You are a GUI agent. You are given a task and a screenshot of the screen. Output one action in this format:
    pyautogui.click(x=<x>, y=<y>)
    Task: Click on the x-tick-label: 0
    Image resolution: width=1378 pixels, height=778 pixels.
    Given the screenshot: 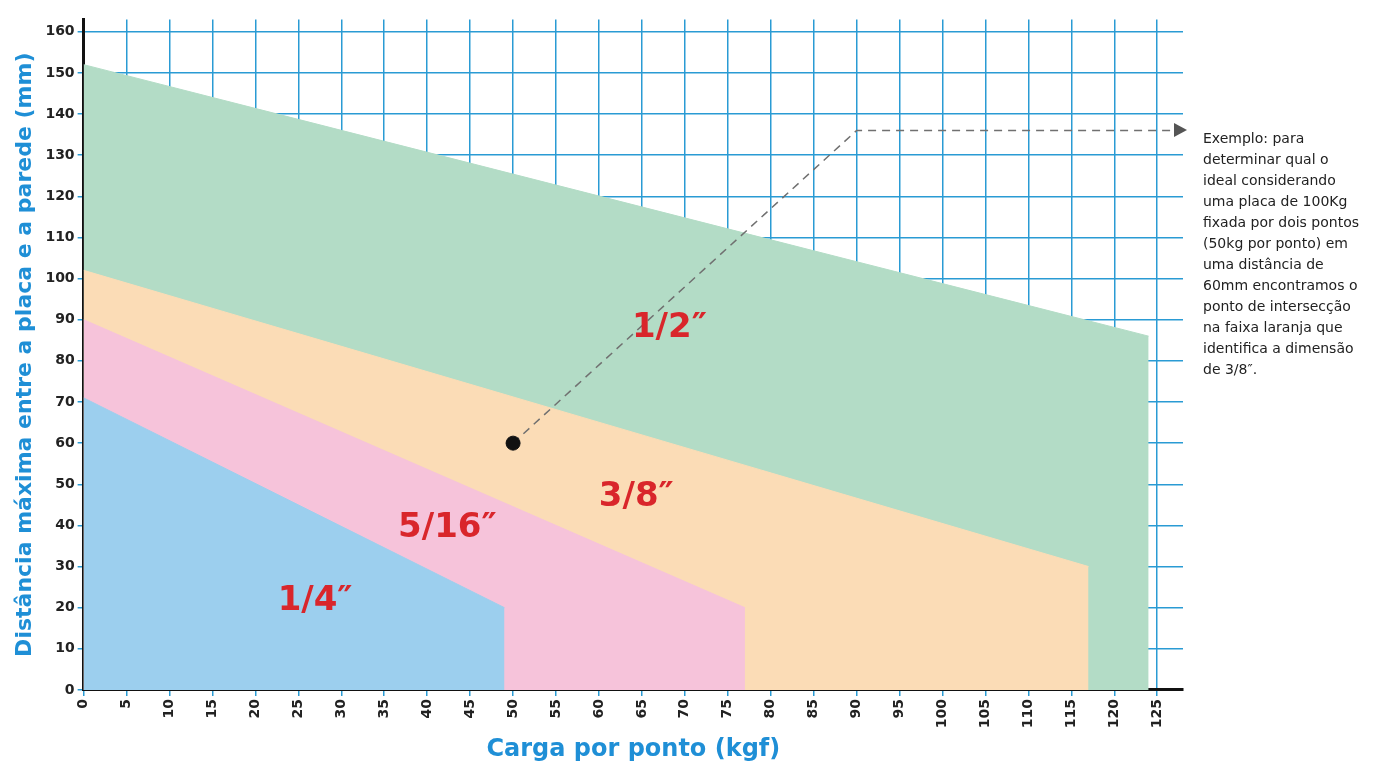 What is the action you would take?
    pyautogui.click(x=82, y=703)
    